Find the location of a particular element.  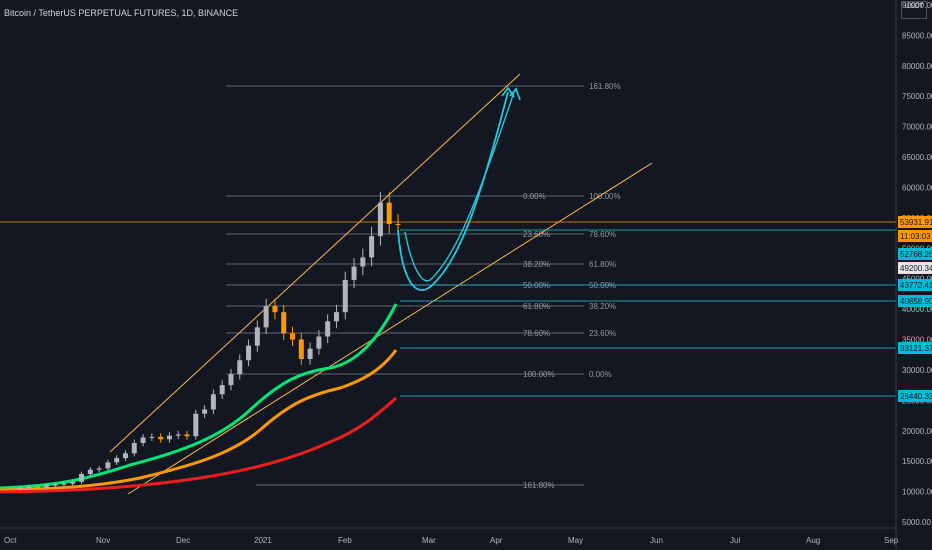

projection-arrowhead is located at coordinates (511, 93).